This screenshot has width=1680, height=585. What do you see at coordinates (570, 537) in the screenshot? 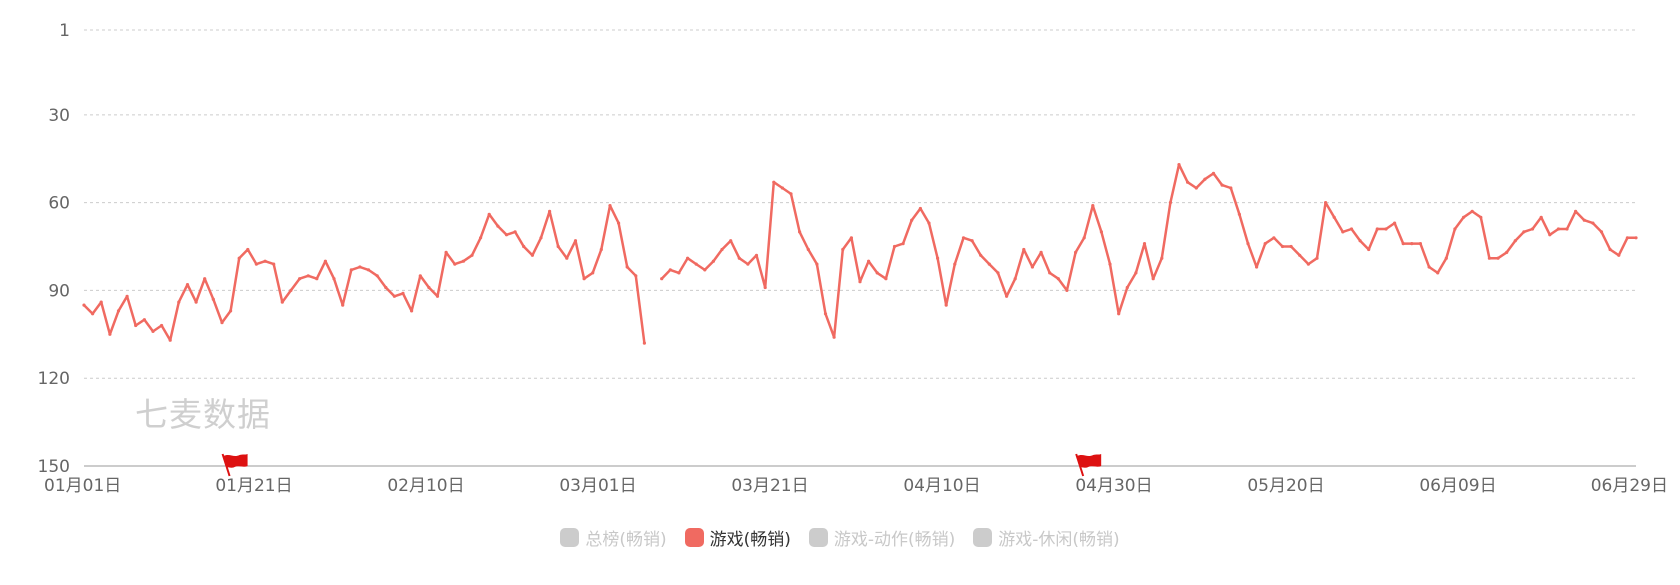
I see `legend-swatch` at bounding box center [570, 537].